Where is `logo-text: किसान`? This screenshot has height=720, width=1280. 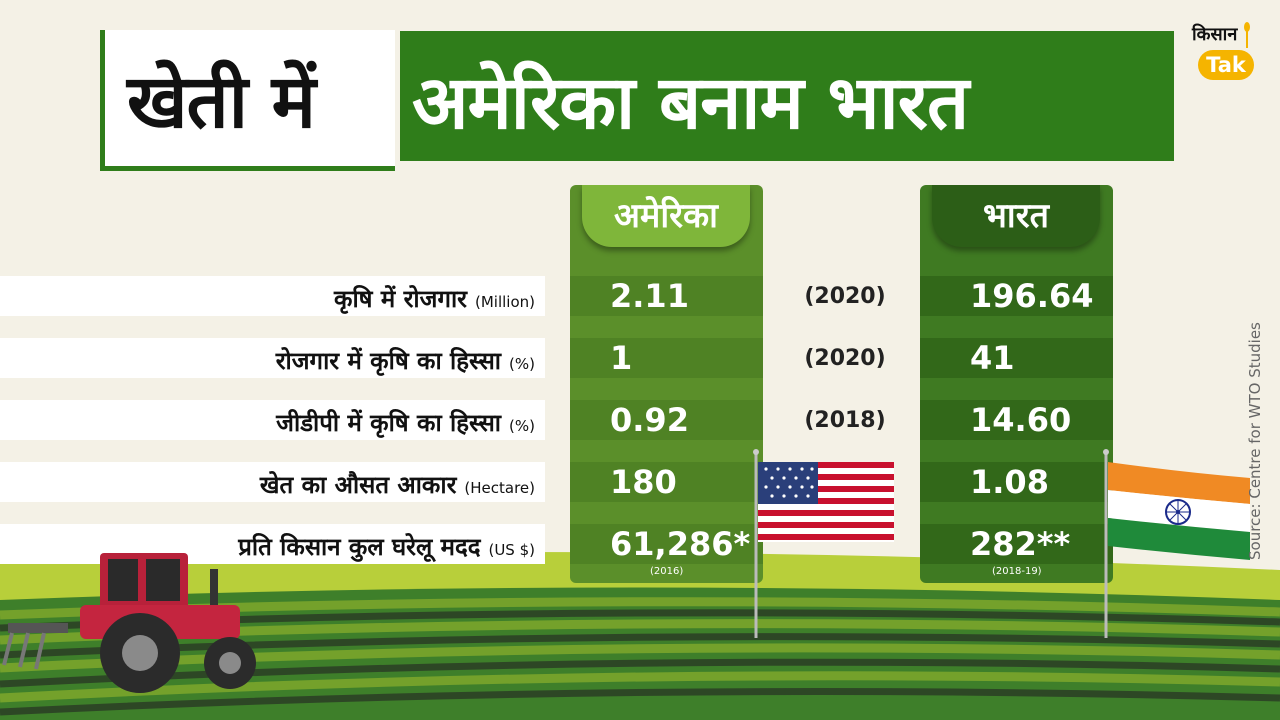 logo-text: किसान is located at coordinates (1215, 34).